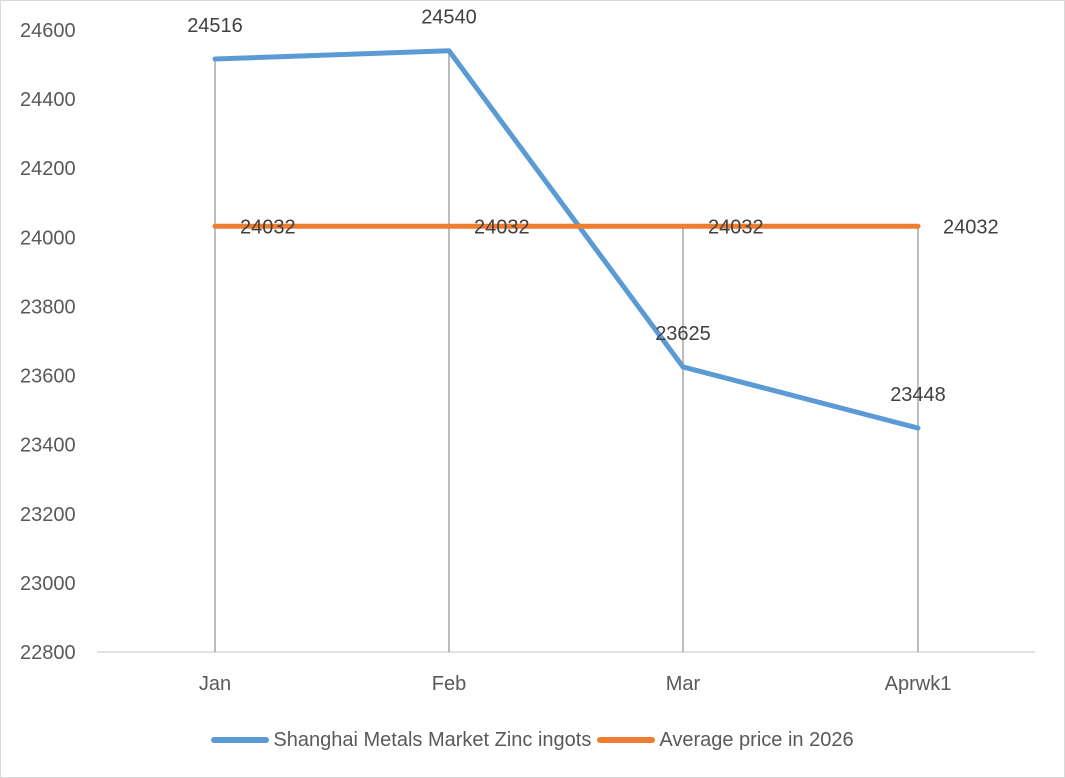 The height and width of the screenshot is (778, 1065). Describe the element at coordinates (683, 334) in the screenshot. I see `data-label: 23625` at that location.